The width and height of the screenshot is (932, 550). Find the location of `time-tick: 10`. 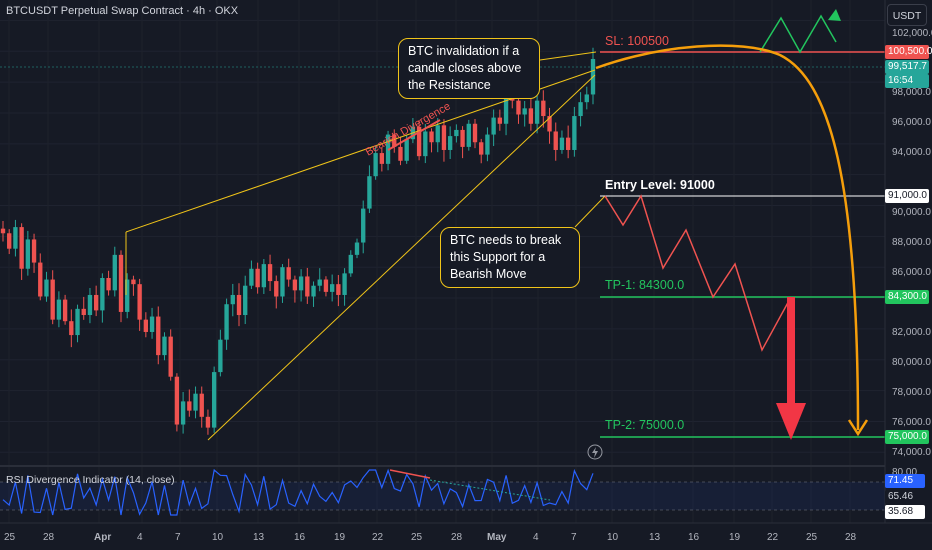

time-tick: 10 is located at coordinates (218, 537).